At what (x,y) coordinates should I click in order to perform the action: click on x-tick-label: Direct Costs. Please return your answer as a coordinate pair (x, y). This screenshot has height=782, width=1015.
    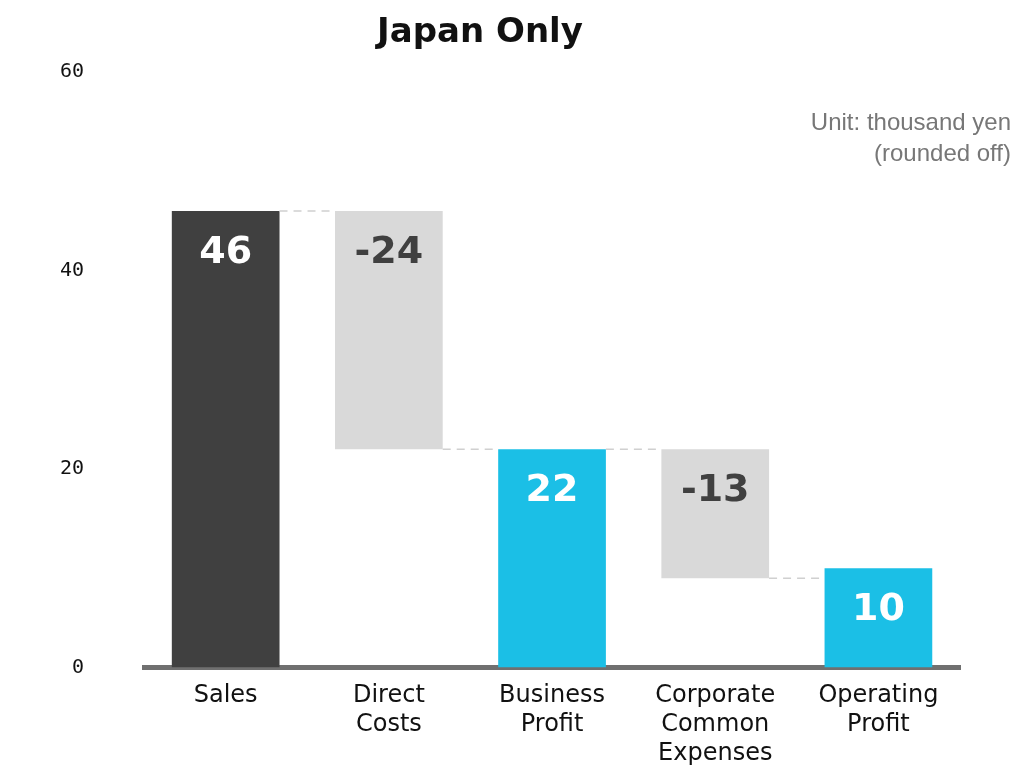
    Looking at the image, I should click on (388, 709).